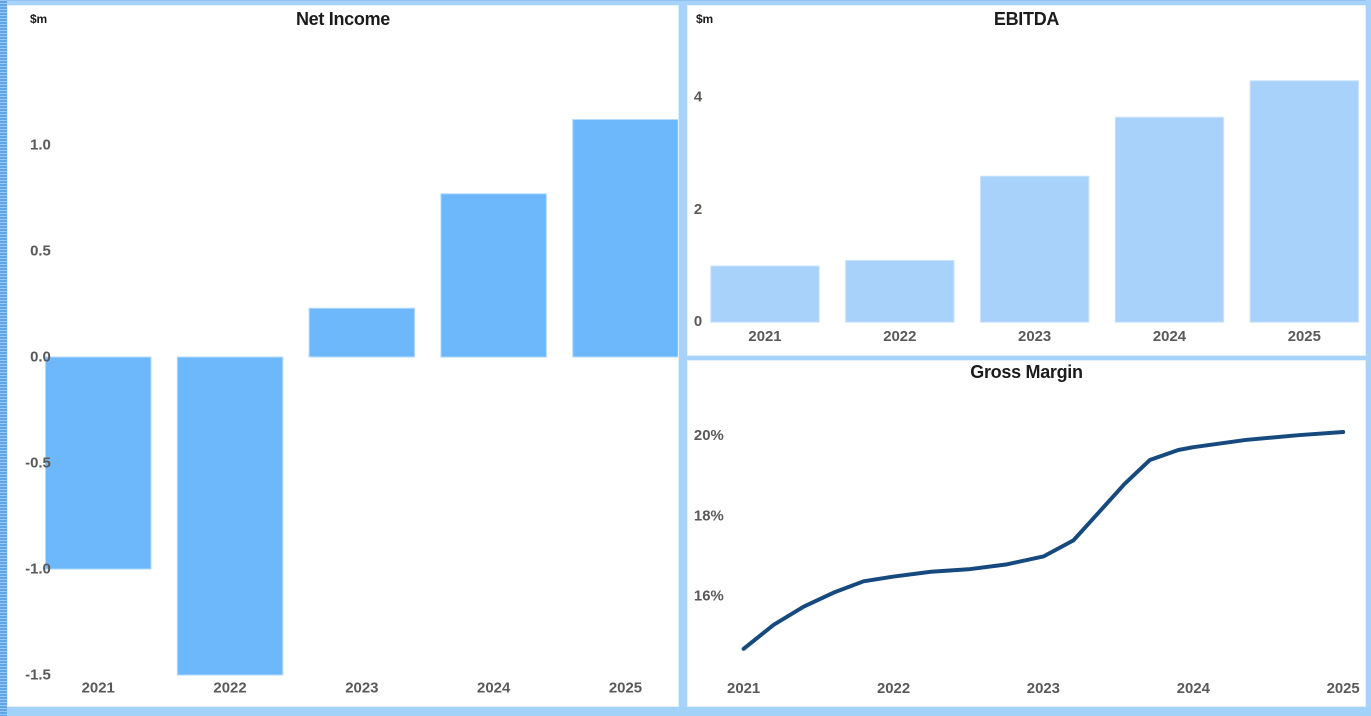 Image resolution: width=1371 pixels, height=716 pixels. What do you see at coordinates (40, 356) in the screenshot?
I see `y-axis-label: 0.0` at bounding box center [40, 356].